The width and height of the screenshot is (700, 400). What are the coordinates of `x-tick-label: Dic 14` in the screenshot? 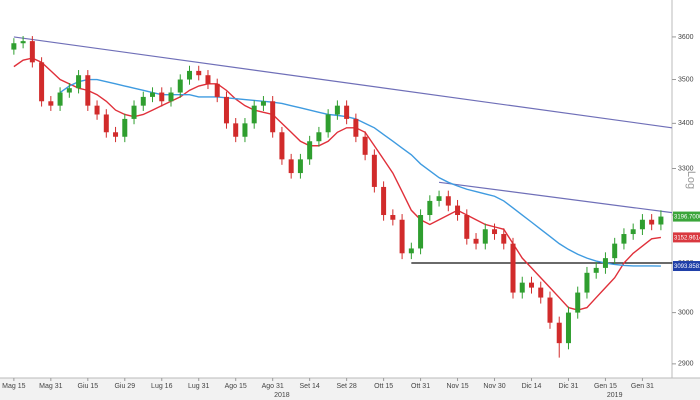 It's located at (532, 386).